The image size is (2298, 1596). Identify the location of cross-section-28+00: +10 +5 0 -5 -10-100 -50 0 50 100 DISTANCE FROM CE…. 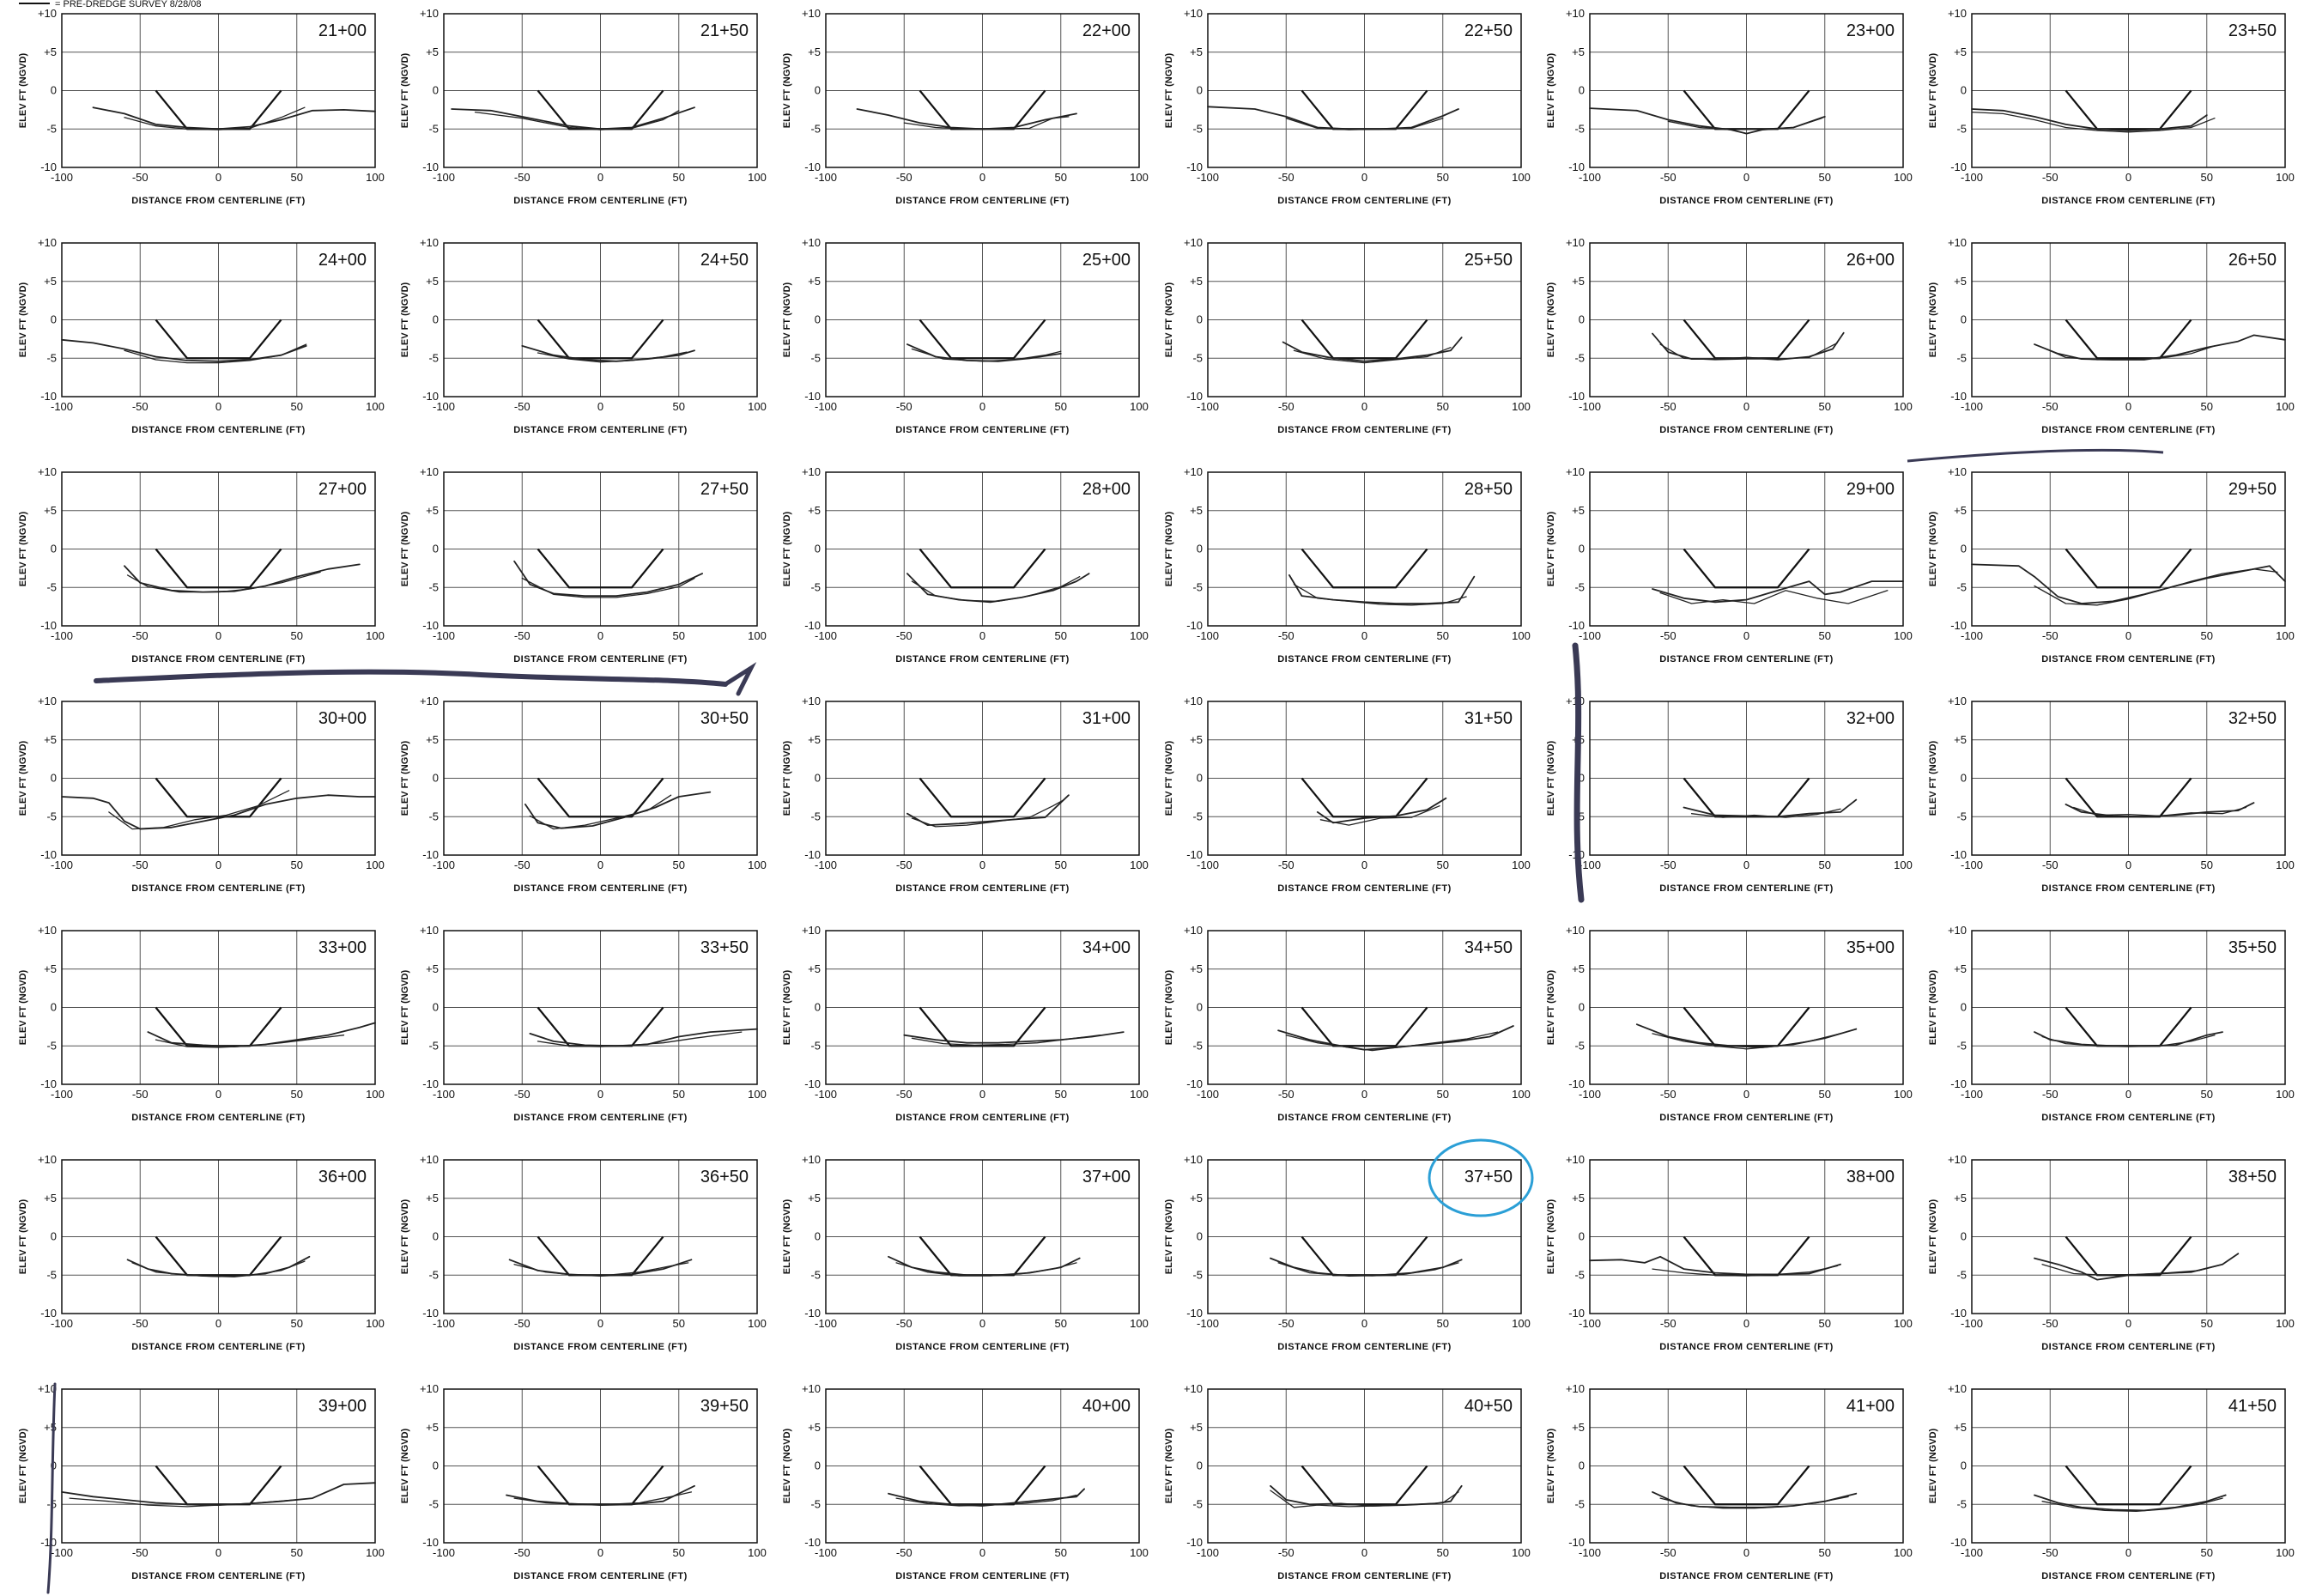
(965, 564).